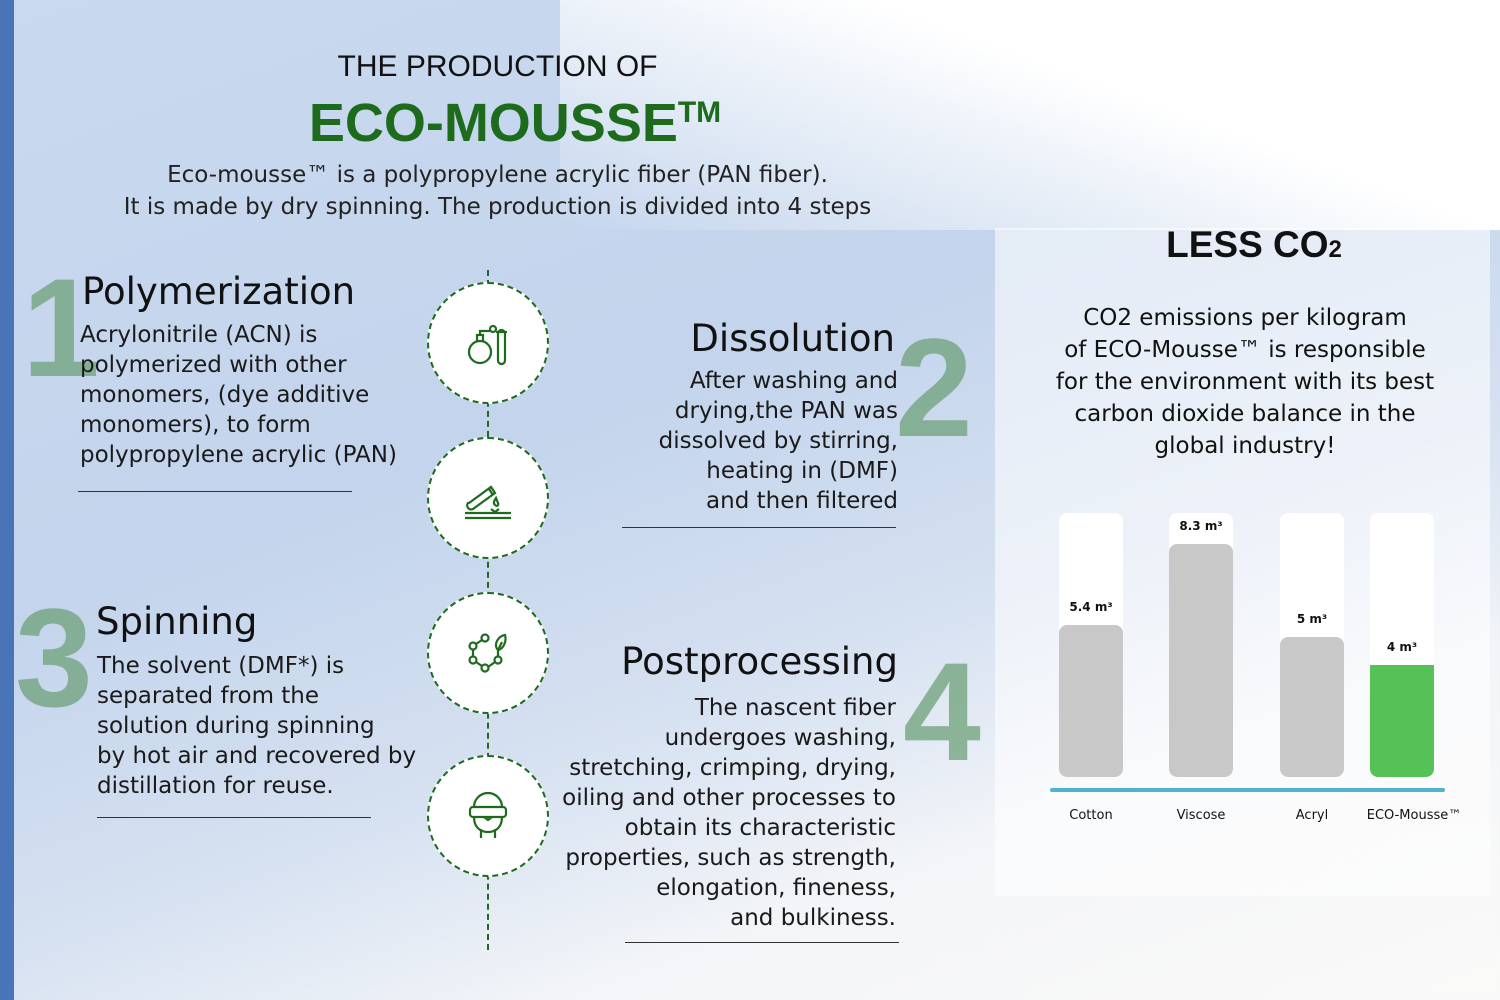  Describe the element at coordinates (236, 726) in the screenshot. I see `text-line: solution during spinning` at that location.